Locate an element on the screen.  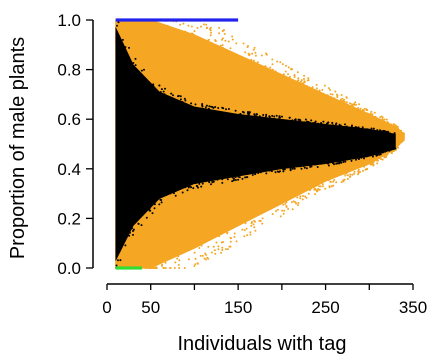
y-axis-title: Proportion of male plants is located at coordinates (18, 148).